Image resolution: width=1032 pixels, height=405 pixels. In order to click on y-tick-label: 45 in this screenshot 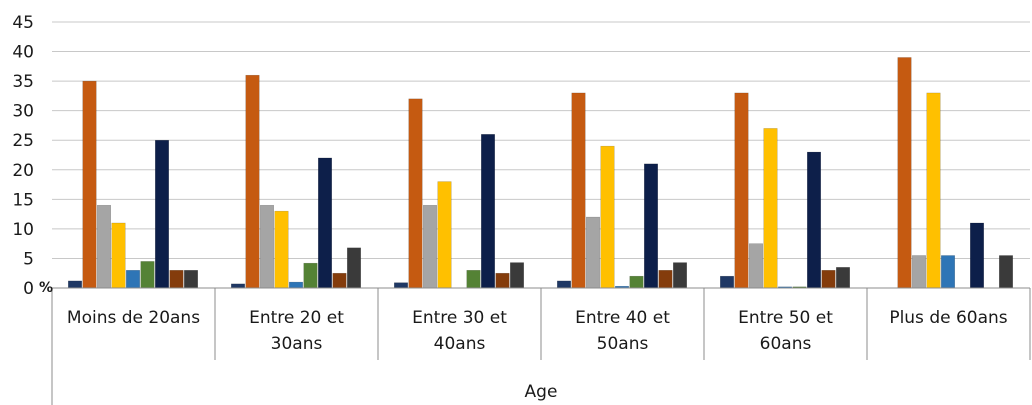, I will do `click(23, 23)`.